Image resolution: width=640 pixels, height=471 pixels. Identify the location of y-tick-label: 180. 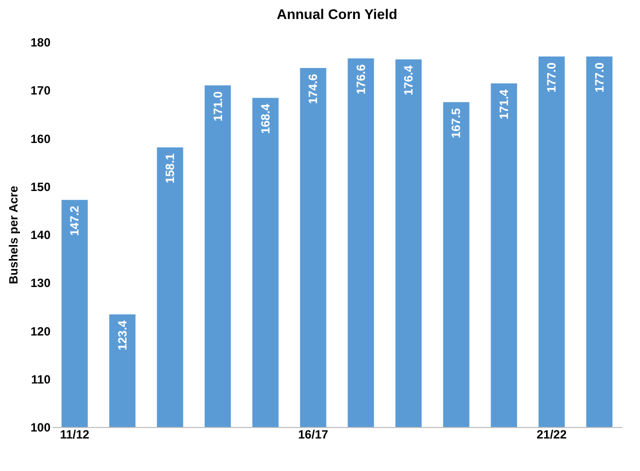
(40, 43).